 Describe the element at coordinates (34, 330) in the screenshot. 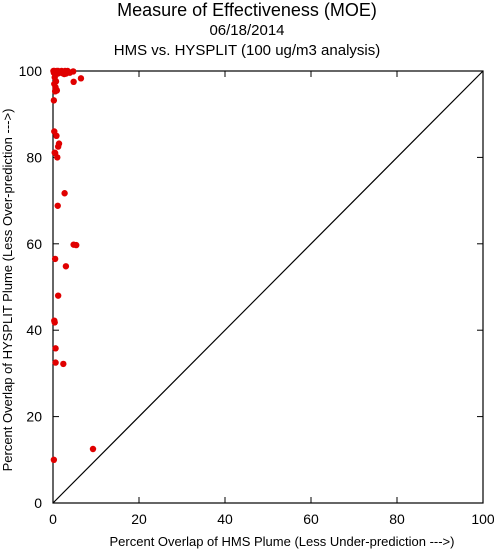

I see `y-tick-label: 40` at that location.